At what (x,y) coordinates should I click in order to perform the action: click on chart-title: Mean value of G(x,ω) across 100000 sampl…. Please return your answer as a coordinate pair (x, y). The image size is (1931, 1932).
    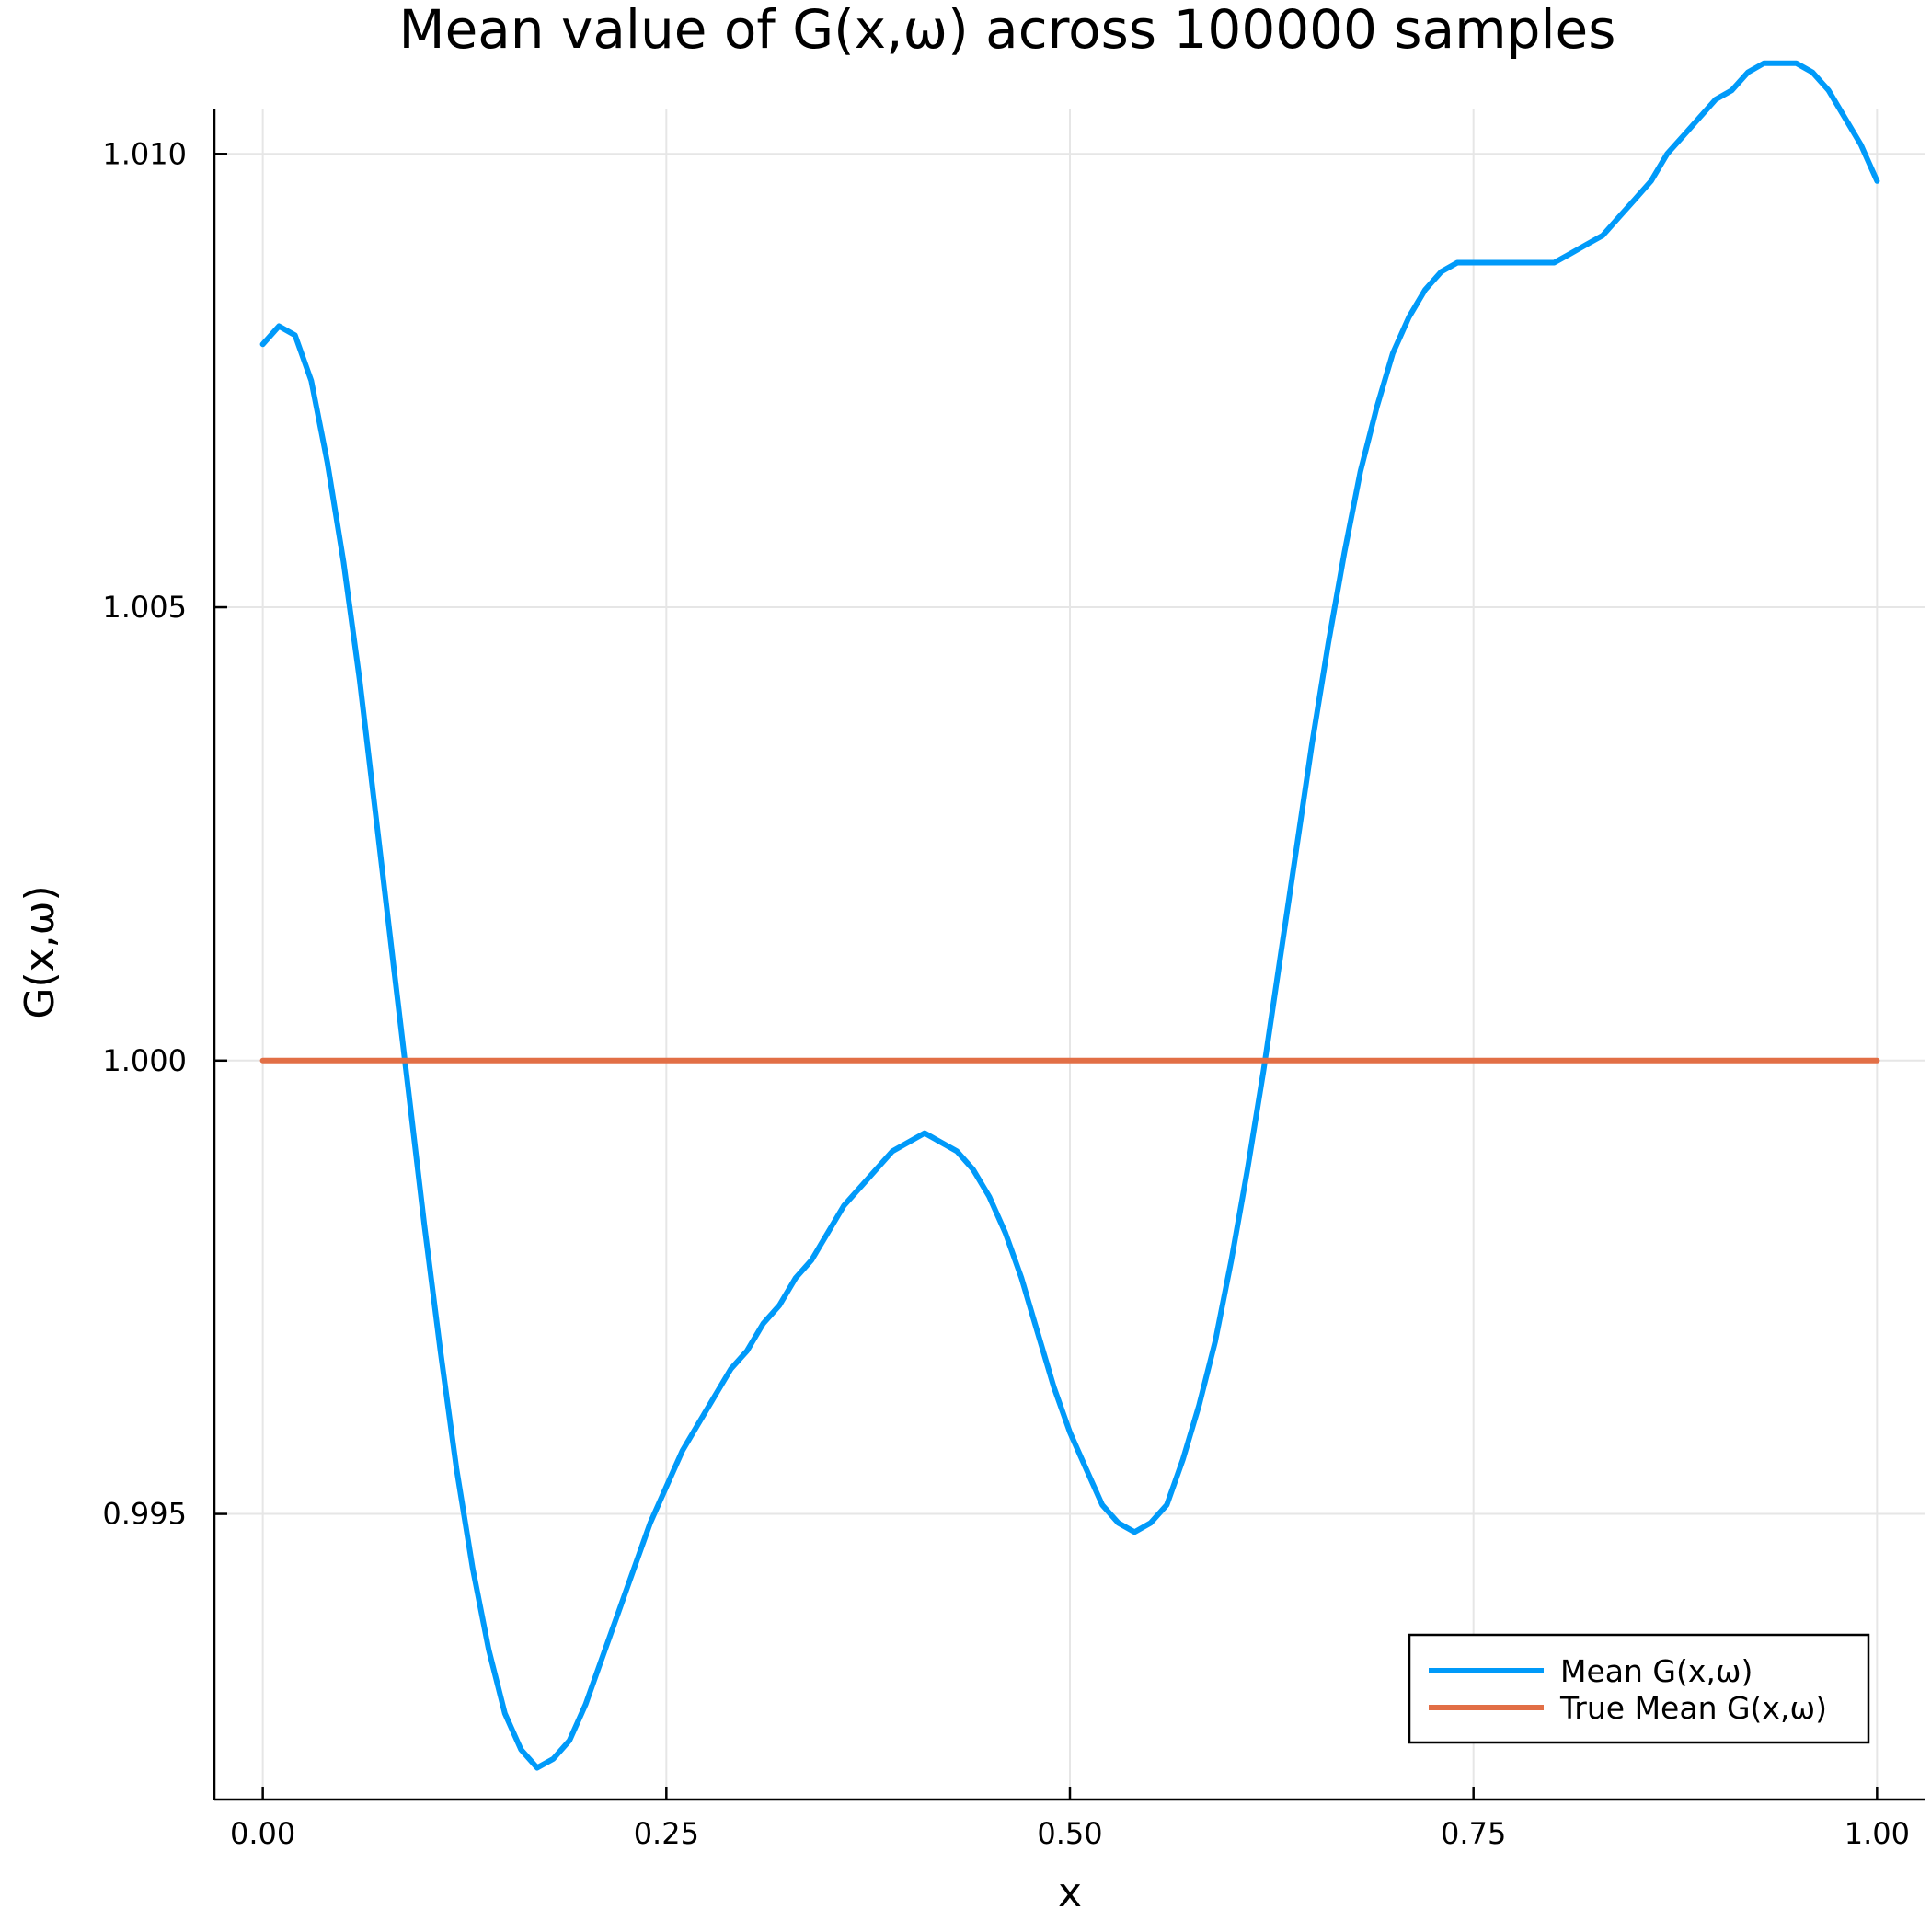
    Looking at the image, I should click on (1008, 30).